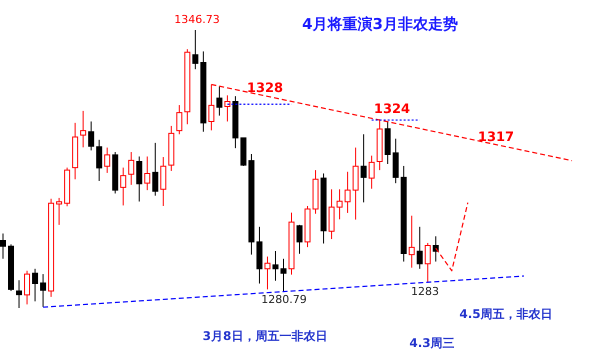  What do you see at coordinates (425, 291) in the screenshot?
I see `annotation: 1283` at bounding box center [425, 291].